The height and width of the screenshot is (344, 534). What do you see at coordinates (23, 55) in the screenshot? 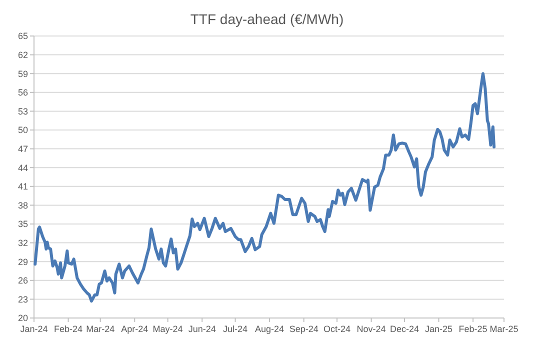
I see `y-tick-label: 62` at bounding box center [23, 55].